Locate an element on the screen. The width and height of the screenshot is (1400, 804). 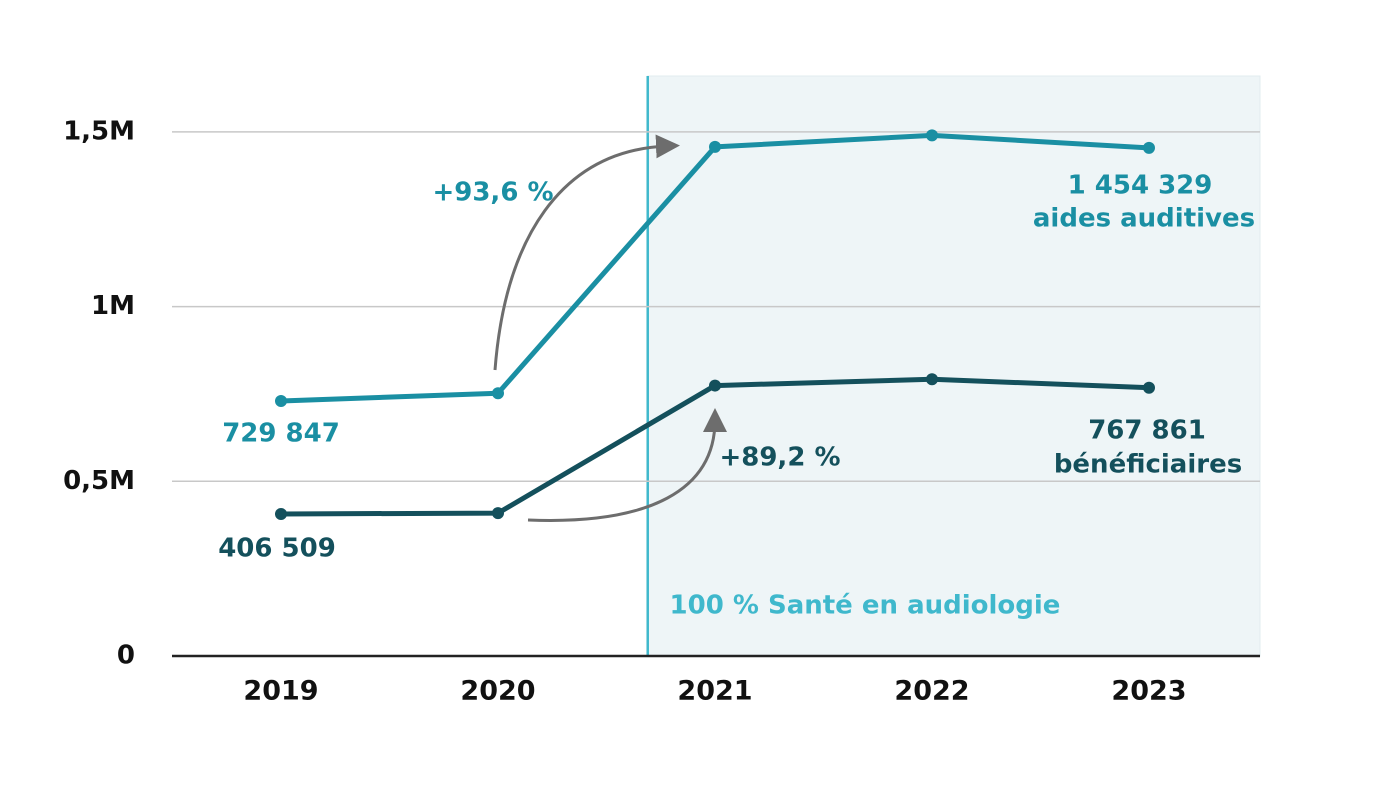
annotation: +93,6 % is located at coordinates (492, 193).